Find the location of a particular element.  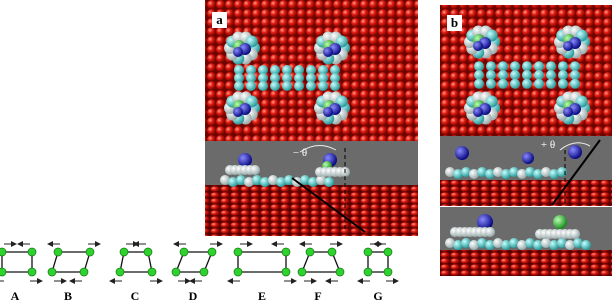

panel-label: a is located at coordinates (219, 19).